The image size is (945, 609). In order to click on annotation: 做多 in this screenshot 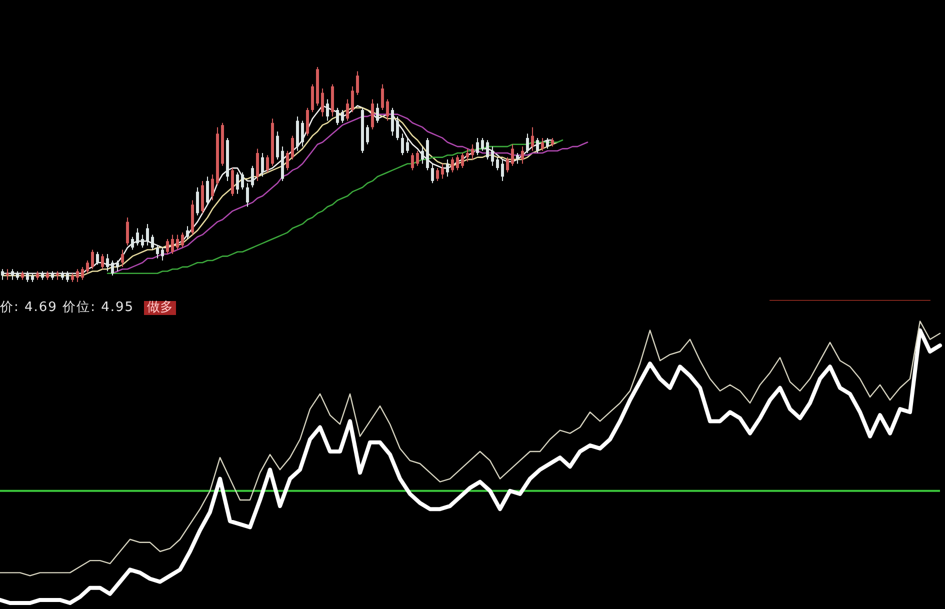, I will do `click(160, 307)`.